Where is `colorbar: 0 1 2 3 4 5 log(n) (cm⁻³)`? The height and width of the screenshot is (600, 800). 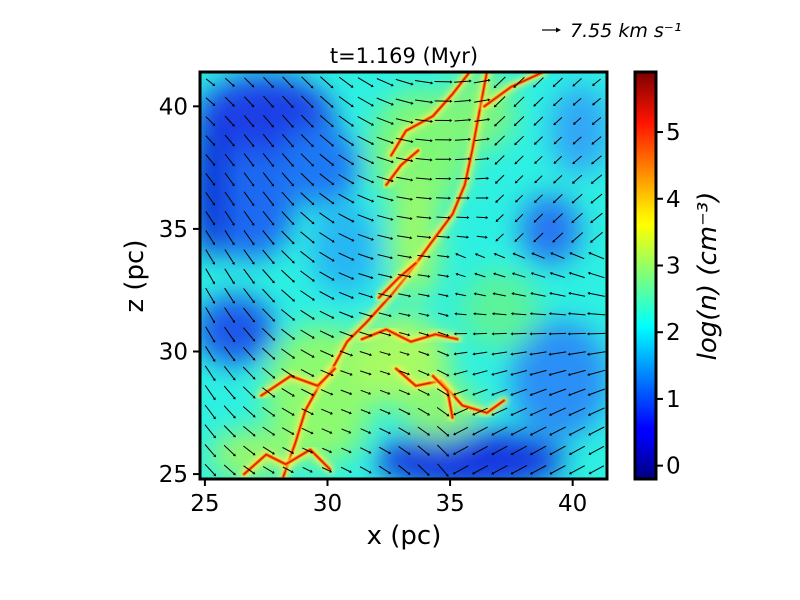 colorbar: 0 1 2 3 4 5 log(n) (cm⁻³) is located at coordinates (678, 275).